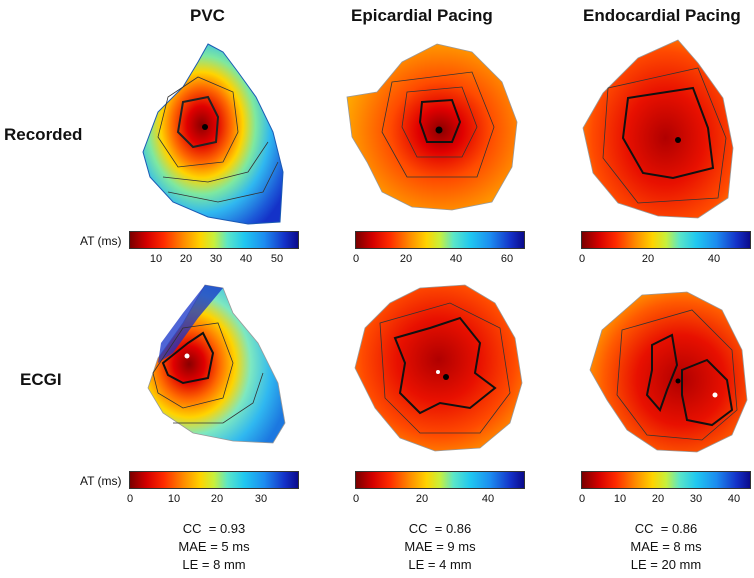  What do you see at coordinates (214, 480) in the screenshot?
I see `colorbar-ecgi-pvc` at bounding box center [214, 480].